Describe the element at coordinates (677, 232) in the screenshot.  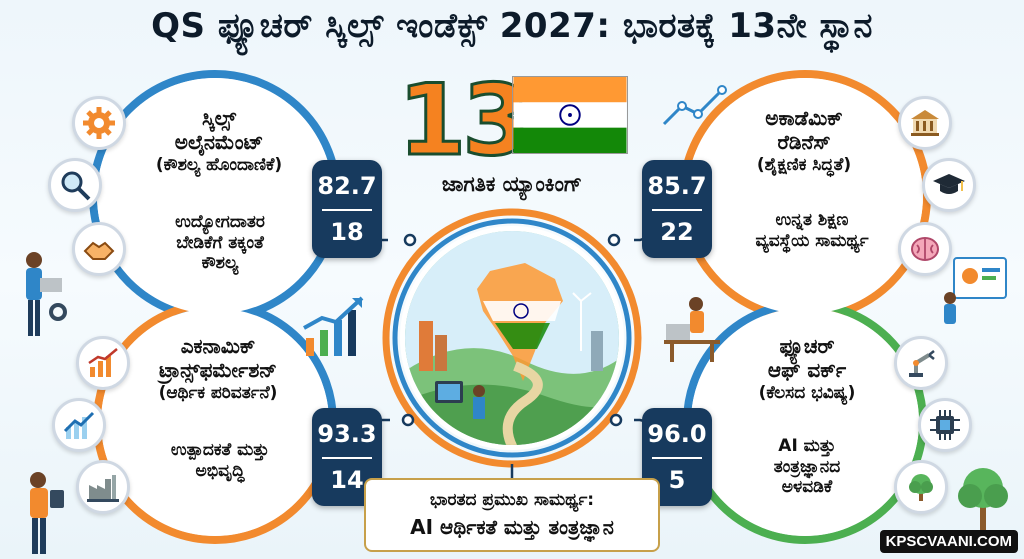
I see `academic-rank: 22` at that location.